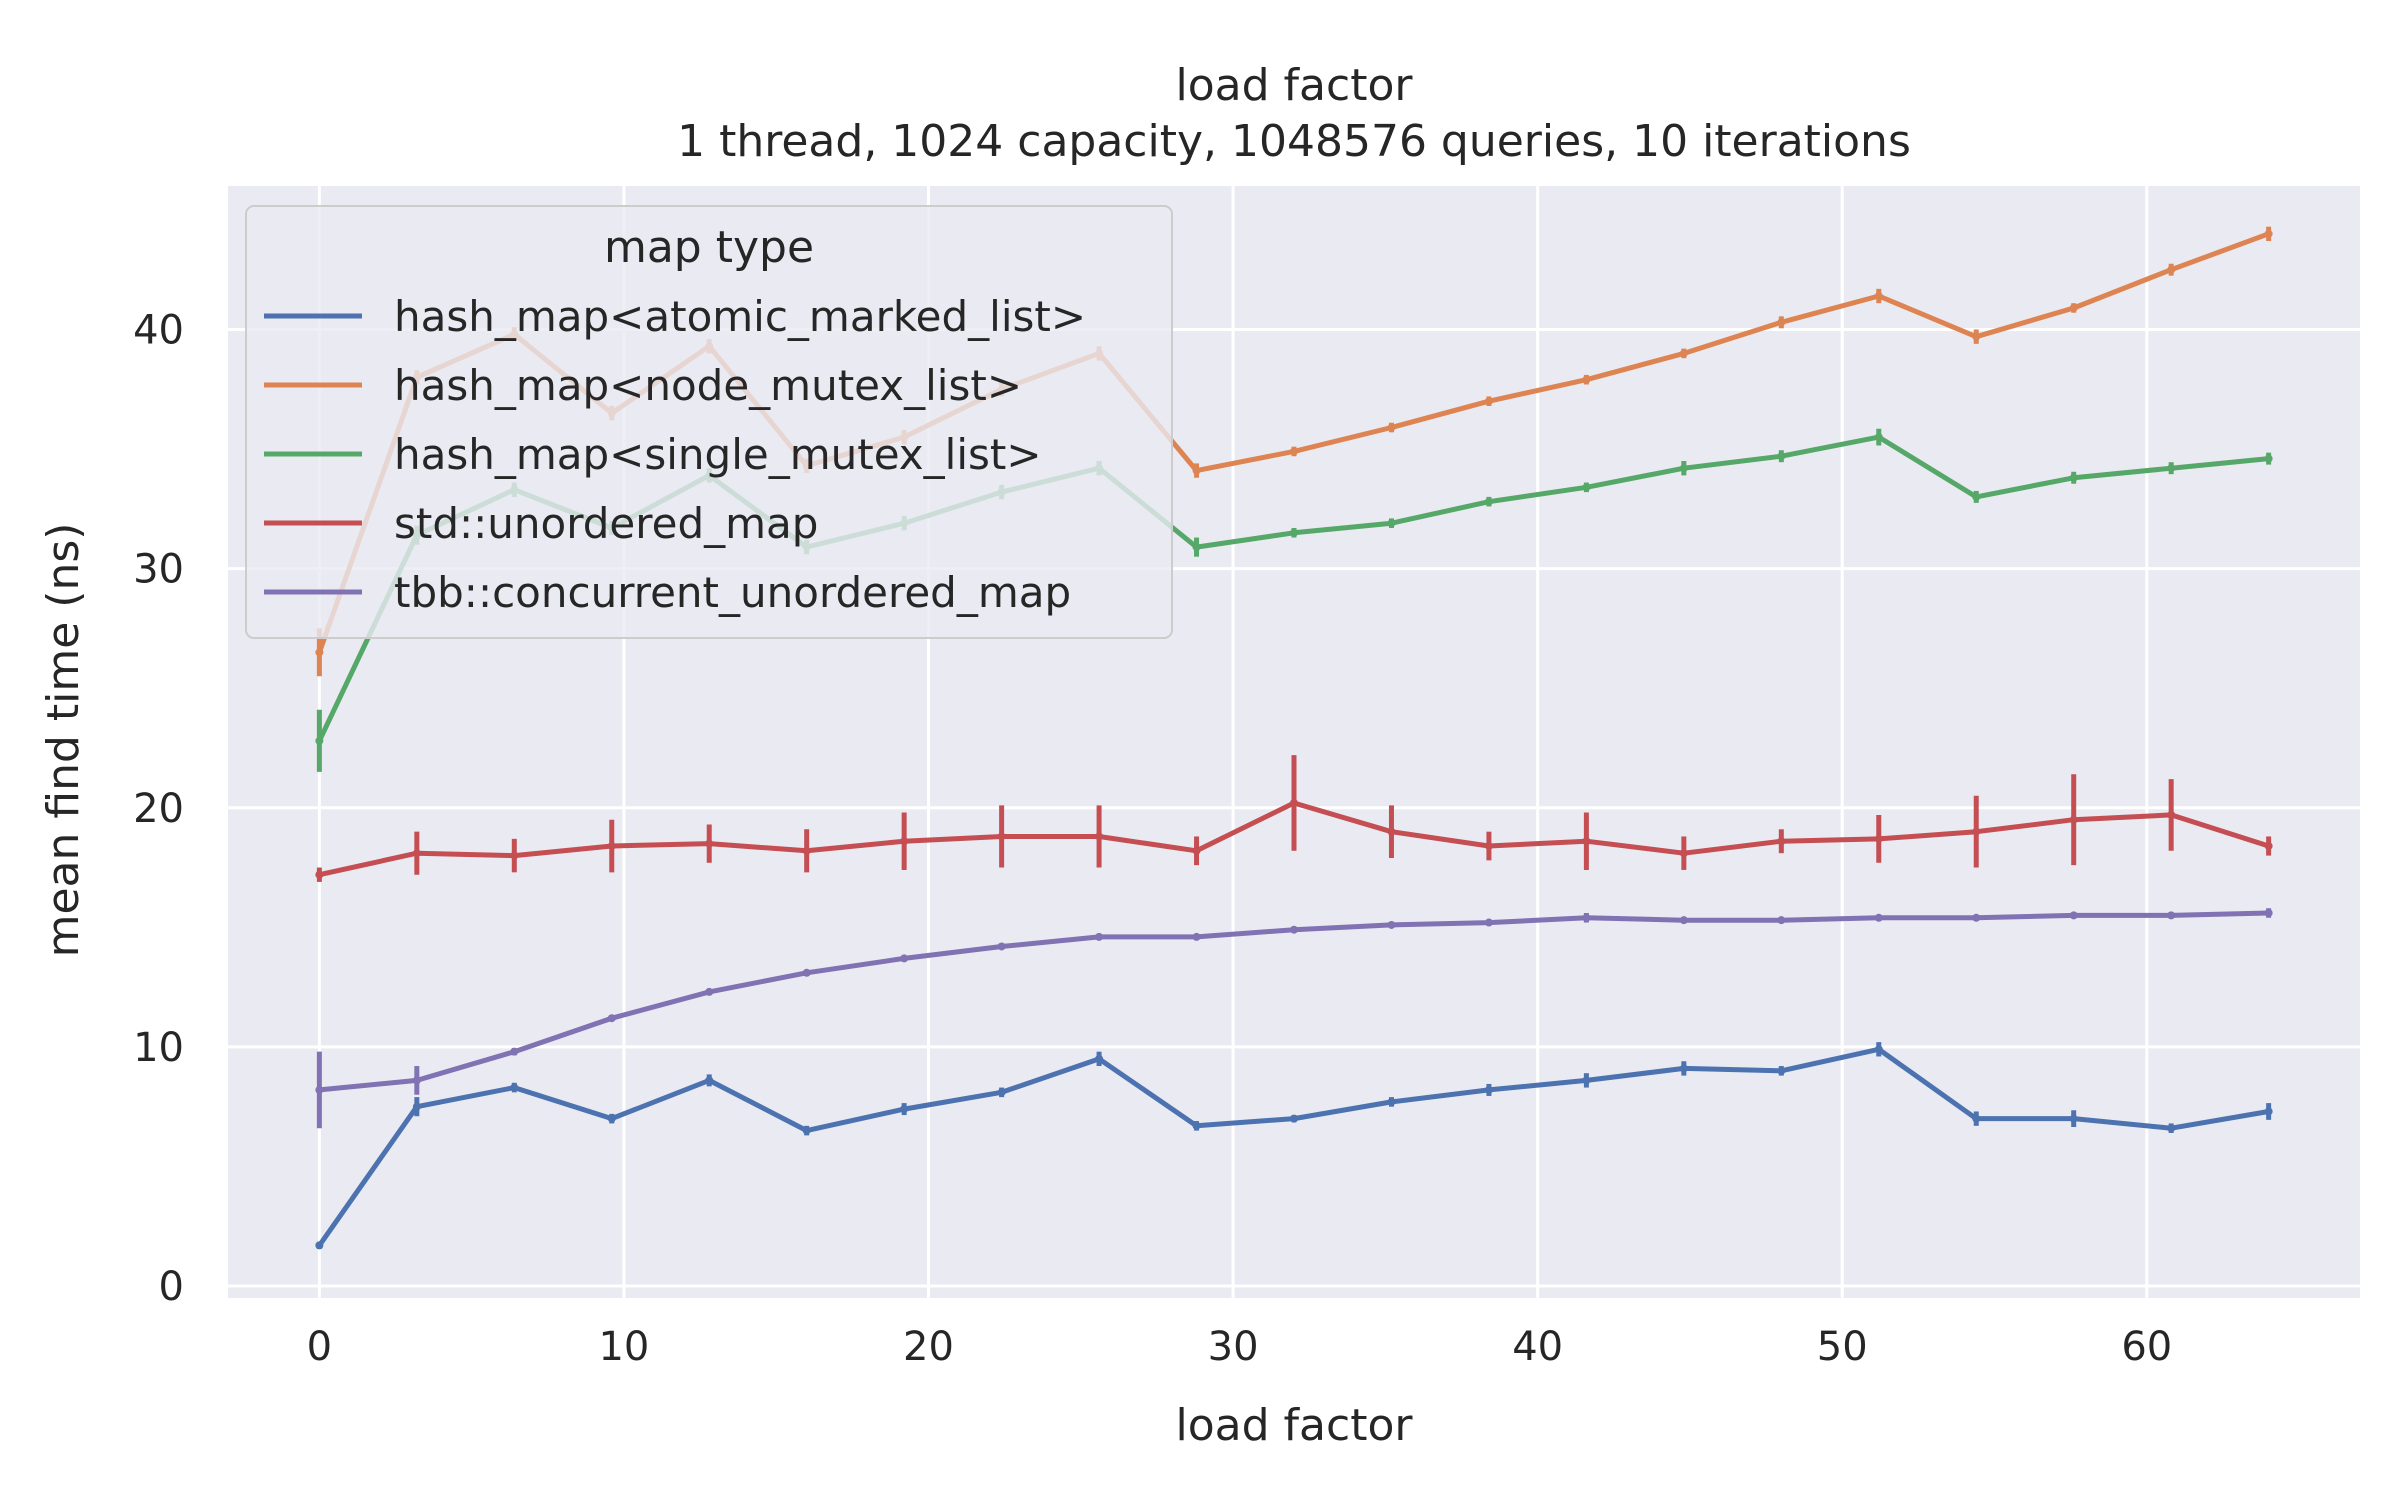 Image resolution: width=2400 pixels, height=1500 pixels. I want to click on legend-entry: std::unordered_map, so click(541, 523).